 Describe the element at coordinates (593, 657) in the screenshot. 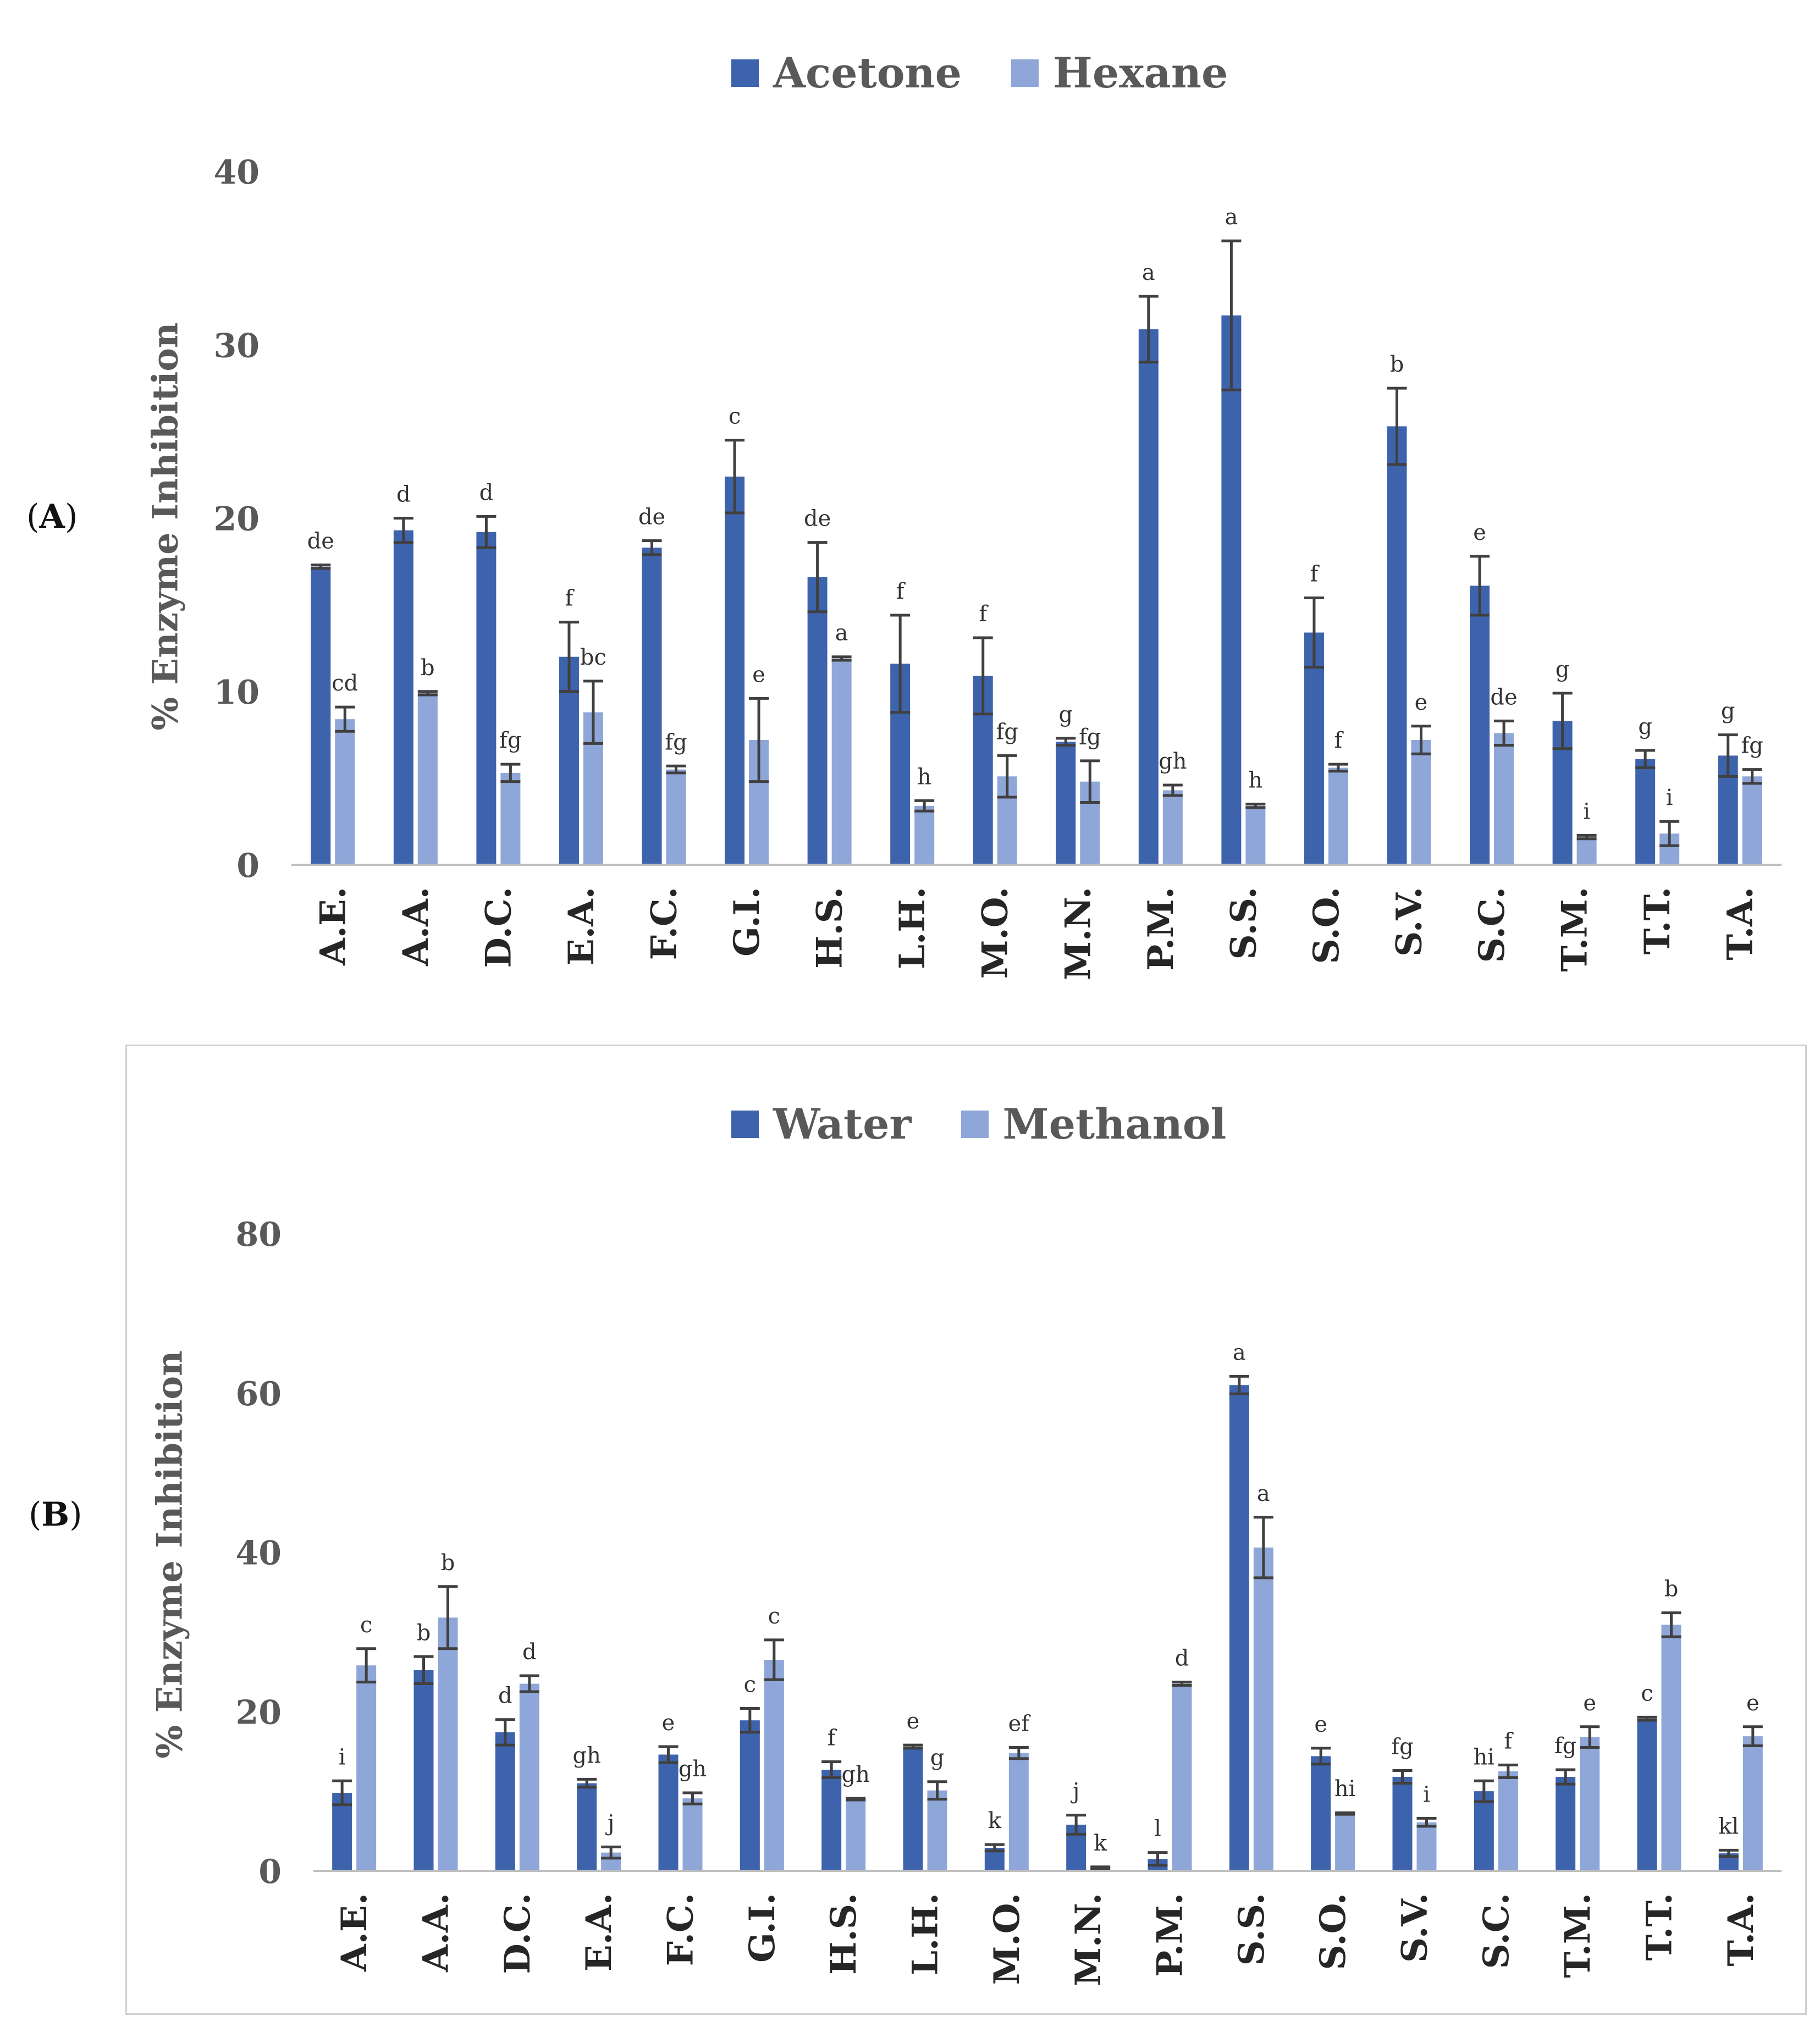

I see `significance-letter: bc` at that location.